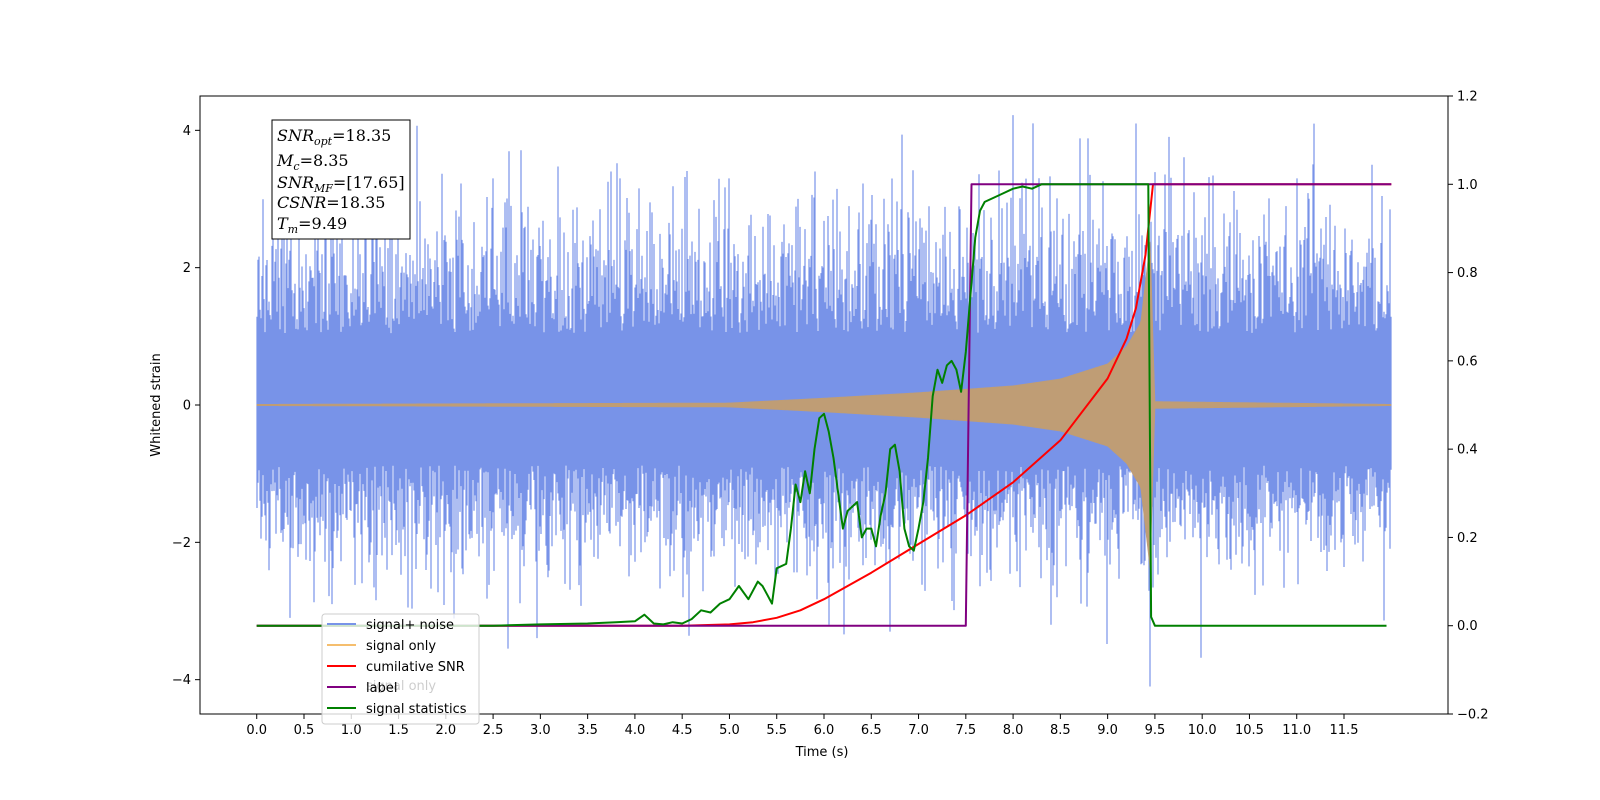 The image size is (1600, 800). I want to click on y2-tick-label: 1.2, so click(1467, 97).